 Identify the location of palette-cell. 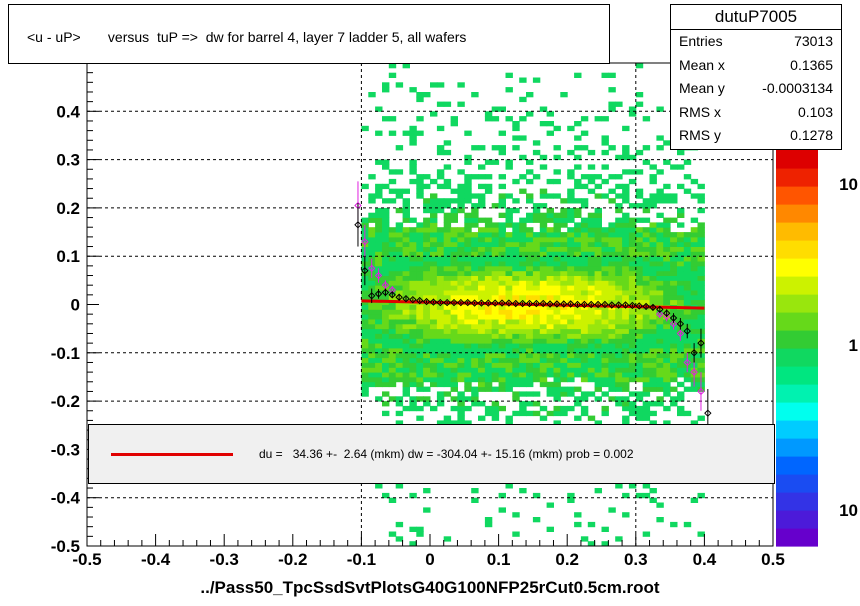
(797, 303).